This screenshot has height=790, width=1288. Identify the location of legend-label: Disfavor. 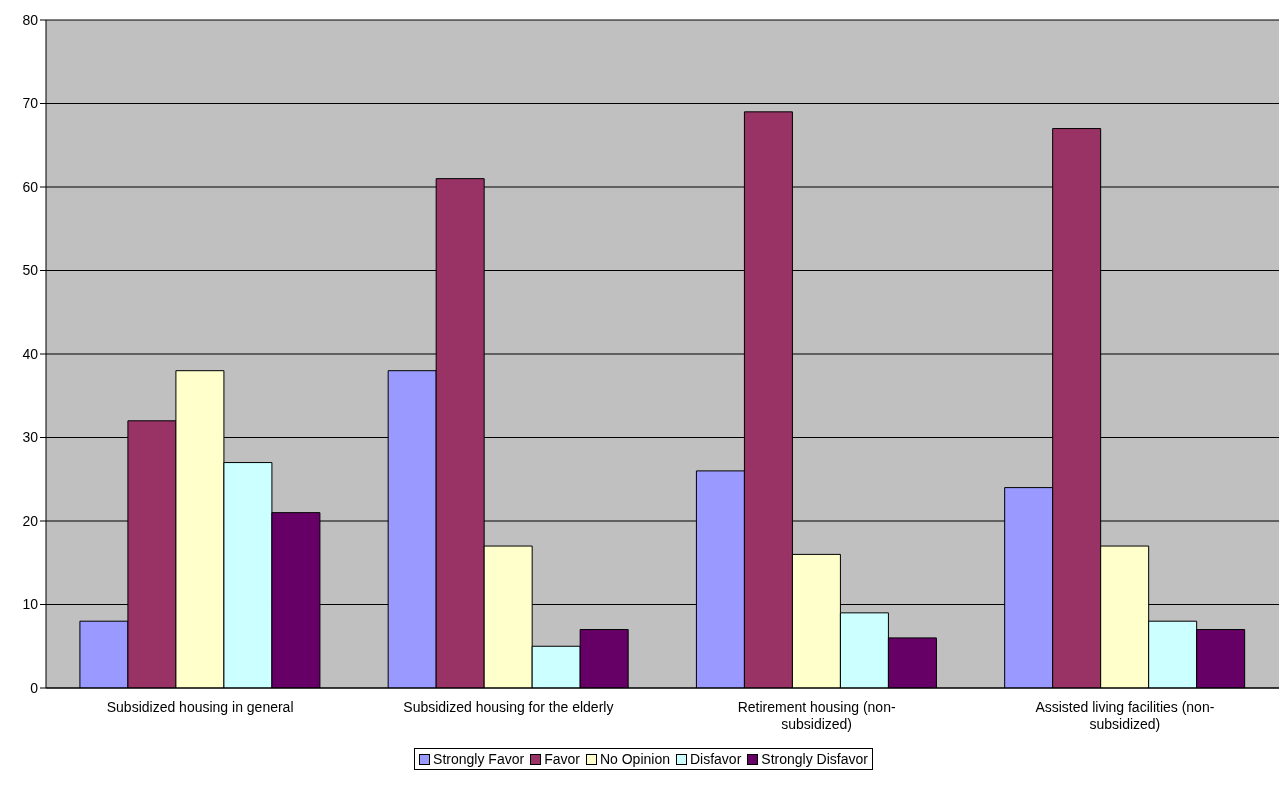
(715, 759).